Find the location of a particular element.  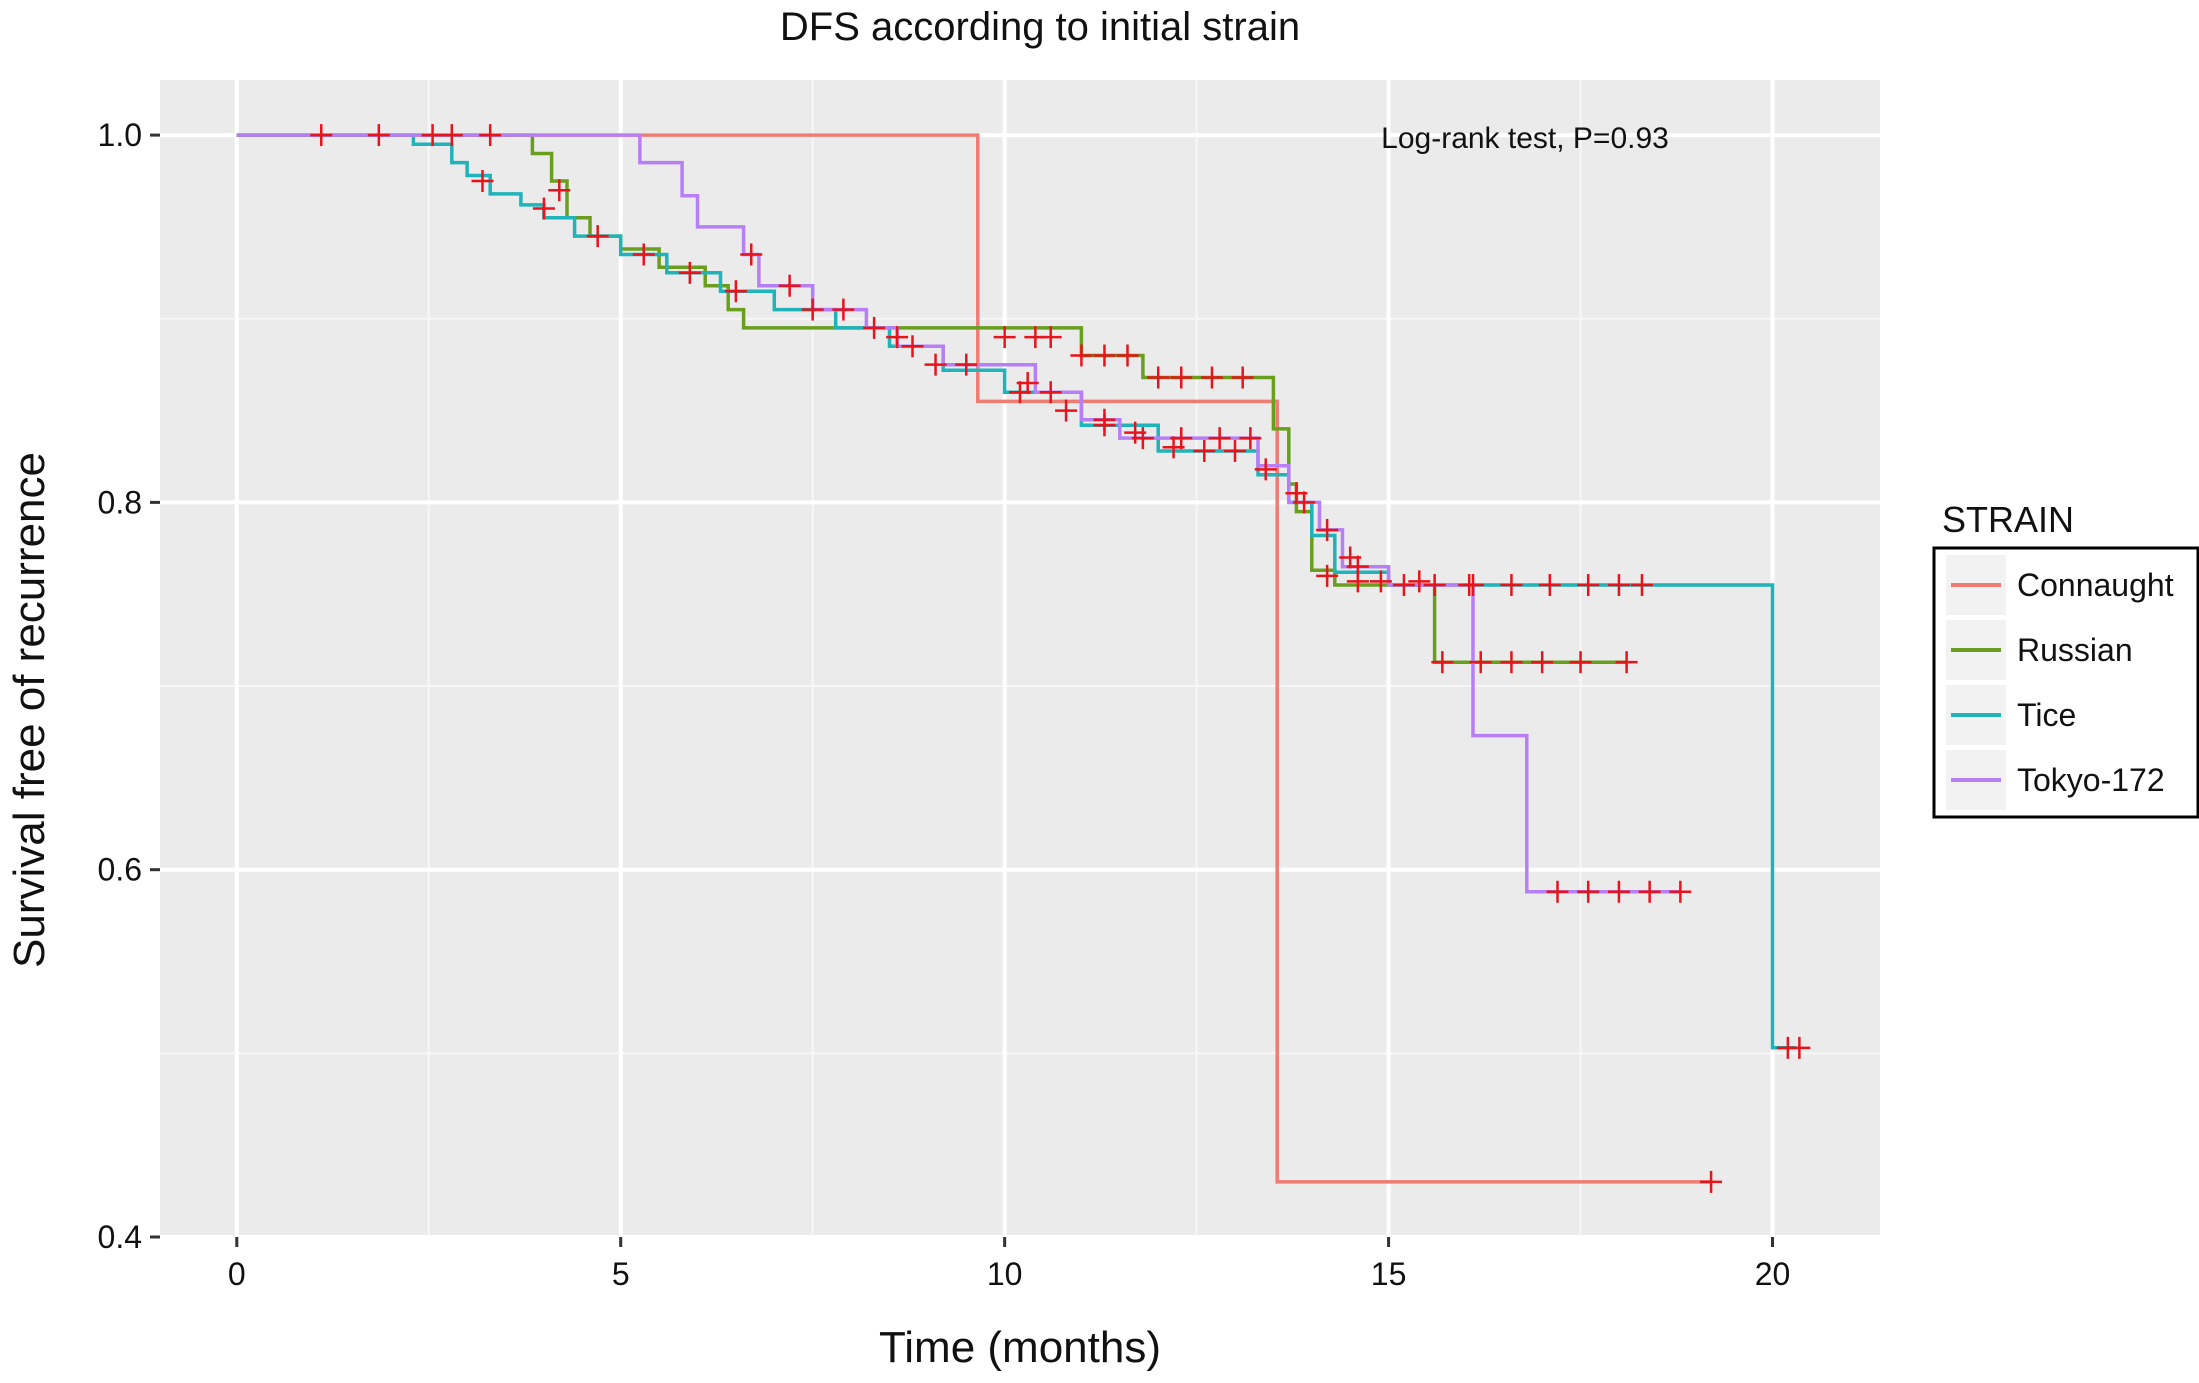

legend: STRAIN Connaught Russian Tice Tokyo-172 is located at coordinates (2065, 659).